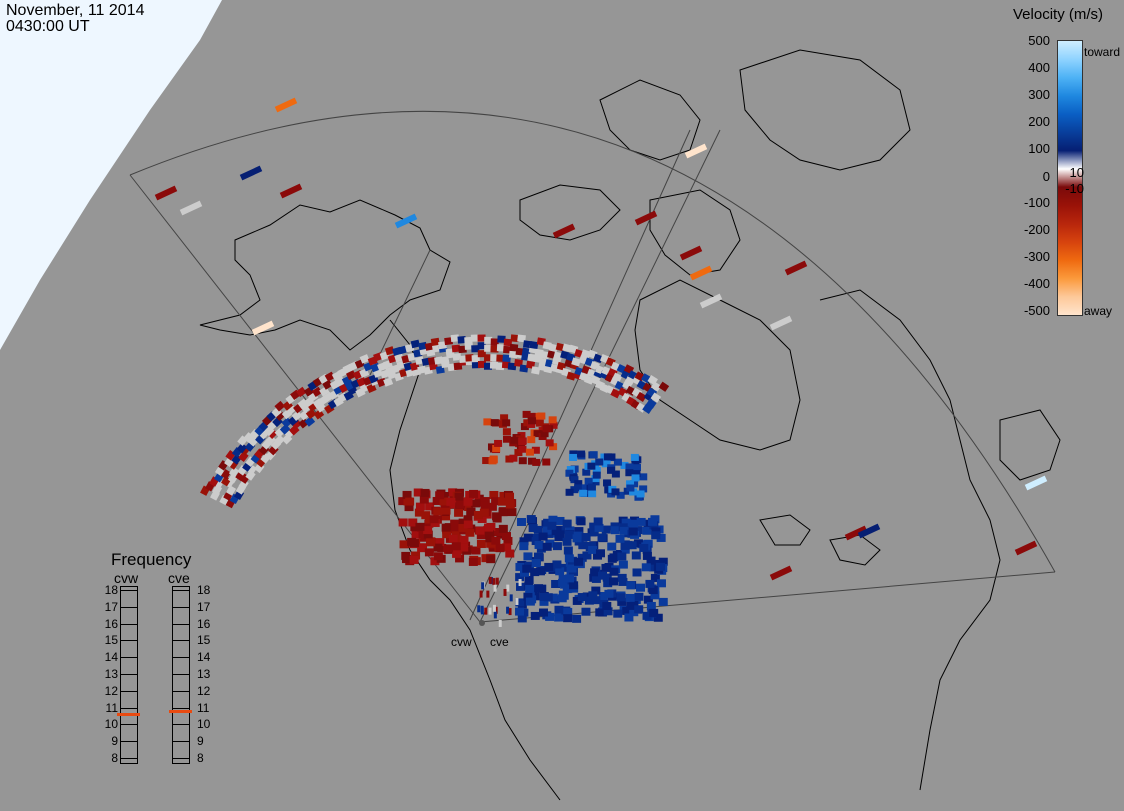 This screenshot has height=811, width=1124. I want to click on frequency-tick-label: 16, so click(111, 623).